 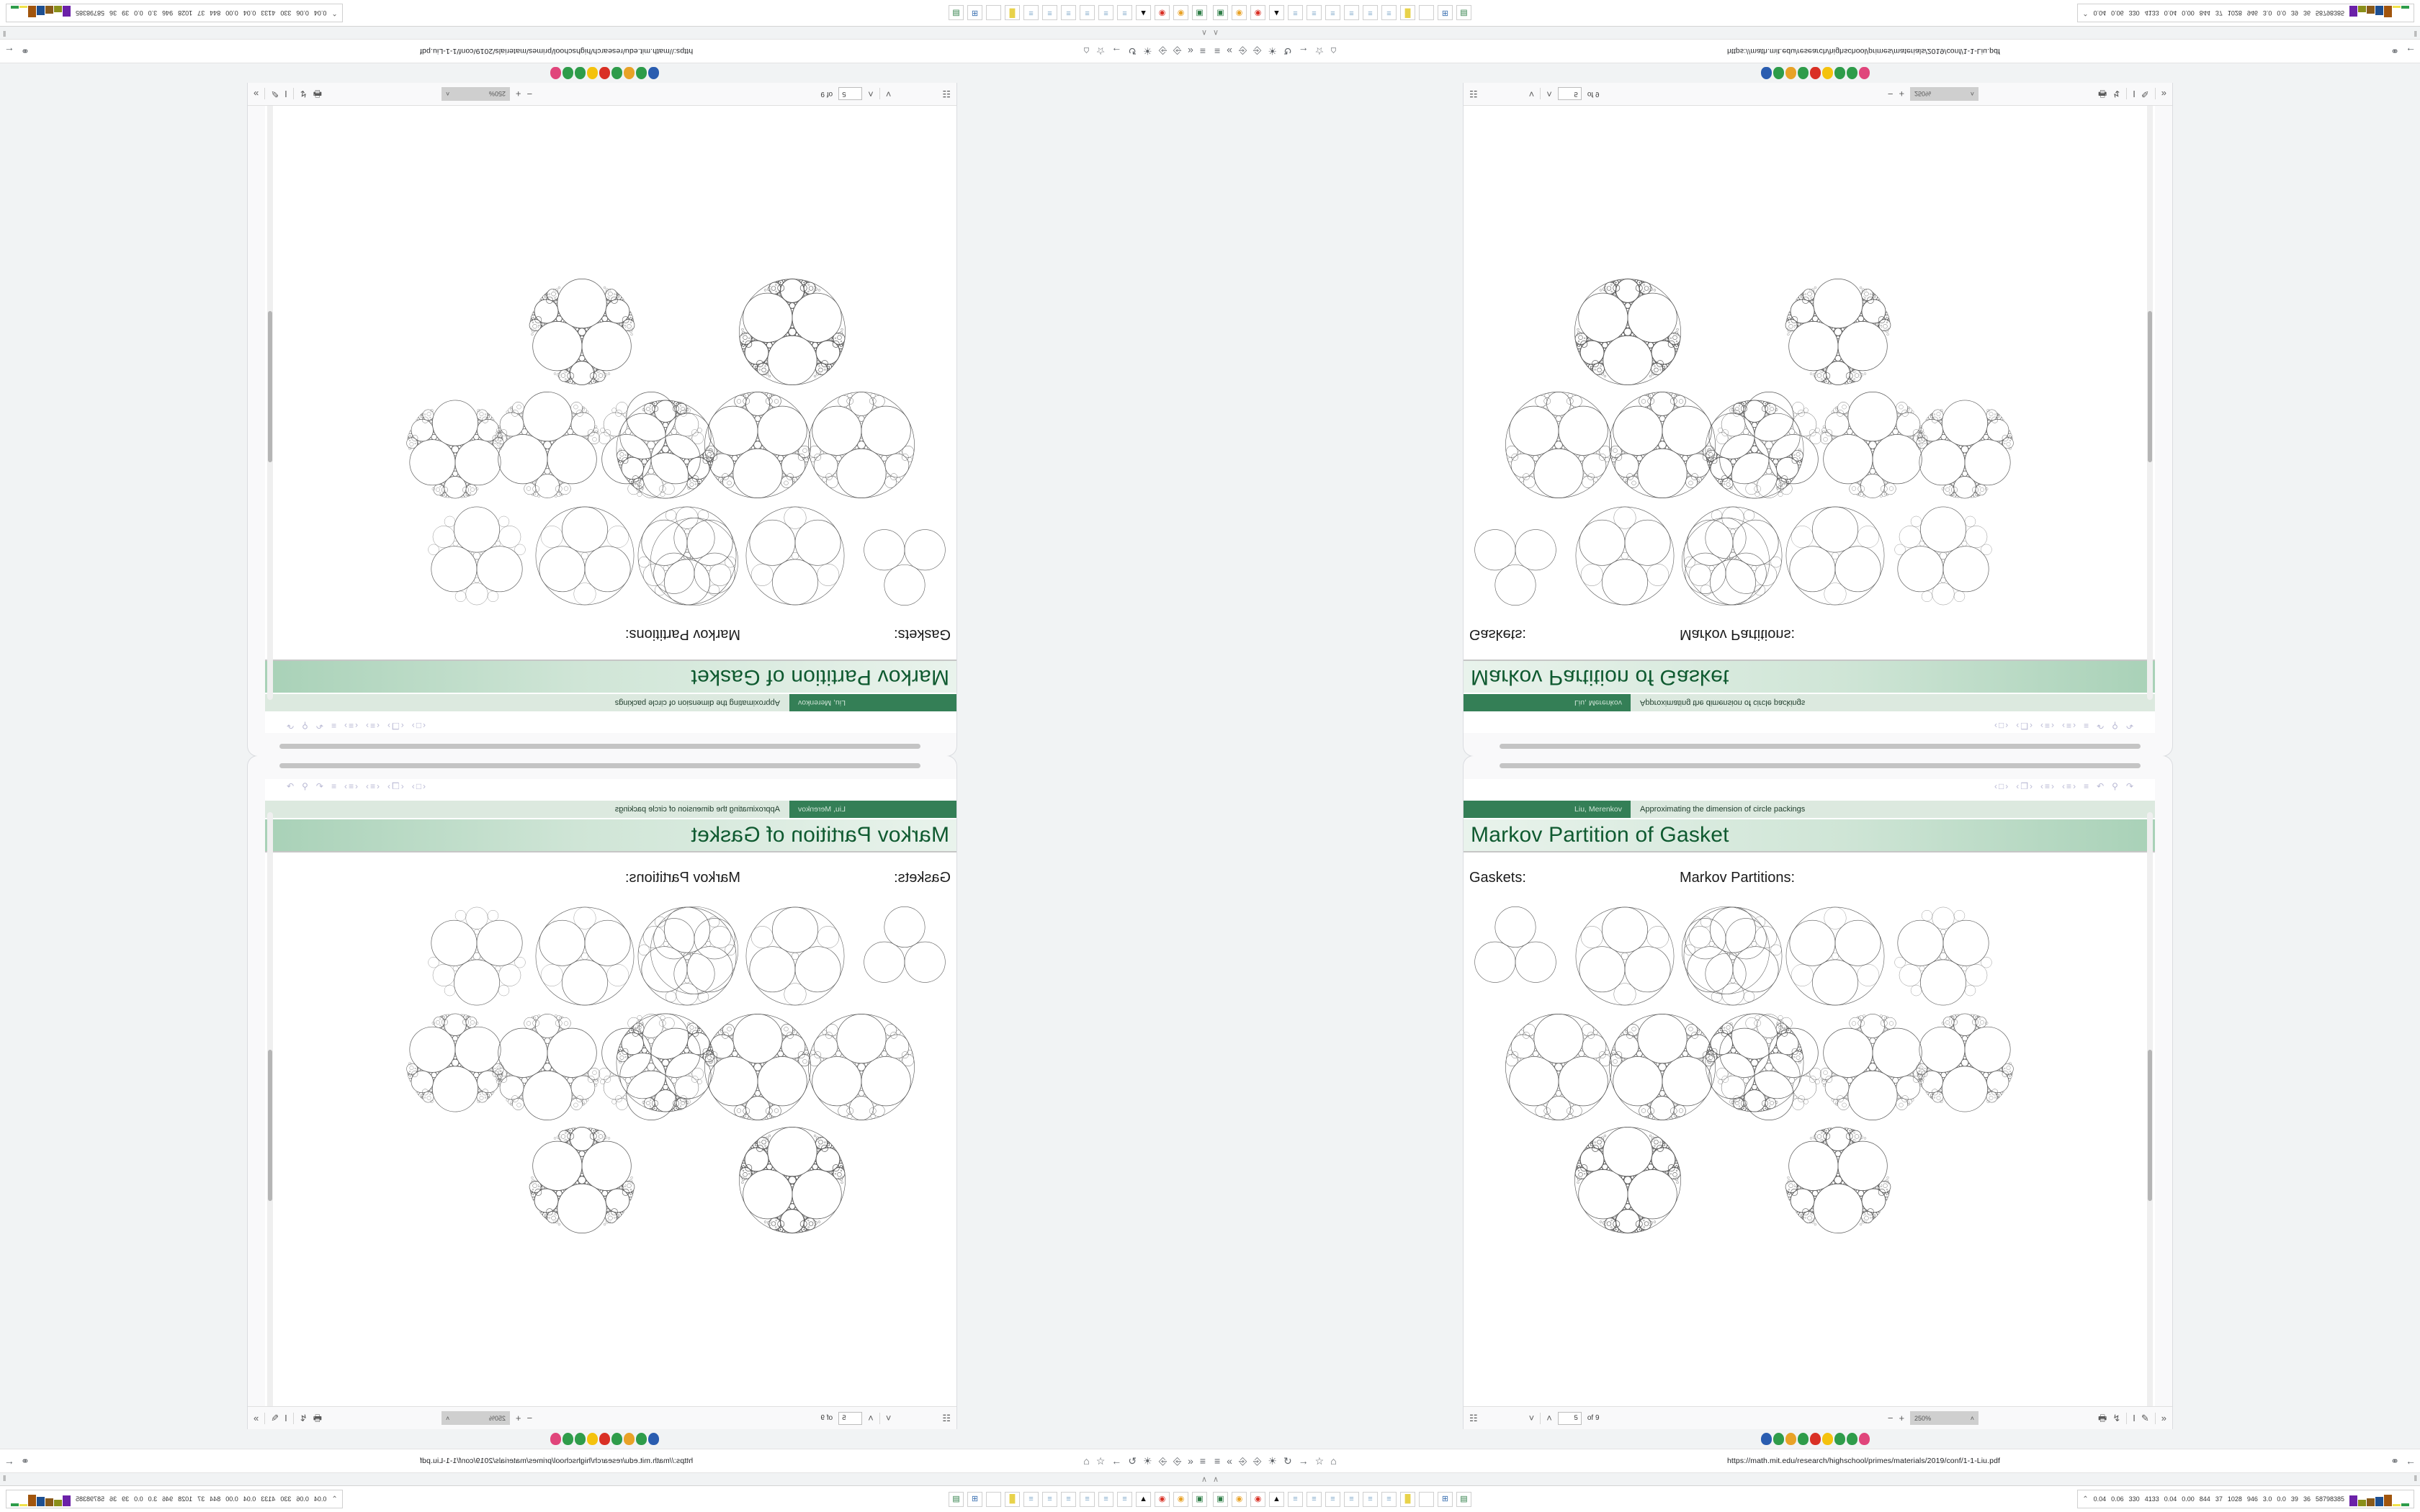 What do you see at coordinates (1407, 1499) in the screenshot?
I see `tray-icon-note: █` at bounding box center [1407, 1499].